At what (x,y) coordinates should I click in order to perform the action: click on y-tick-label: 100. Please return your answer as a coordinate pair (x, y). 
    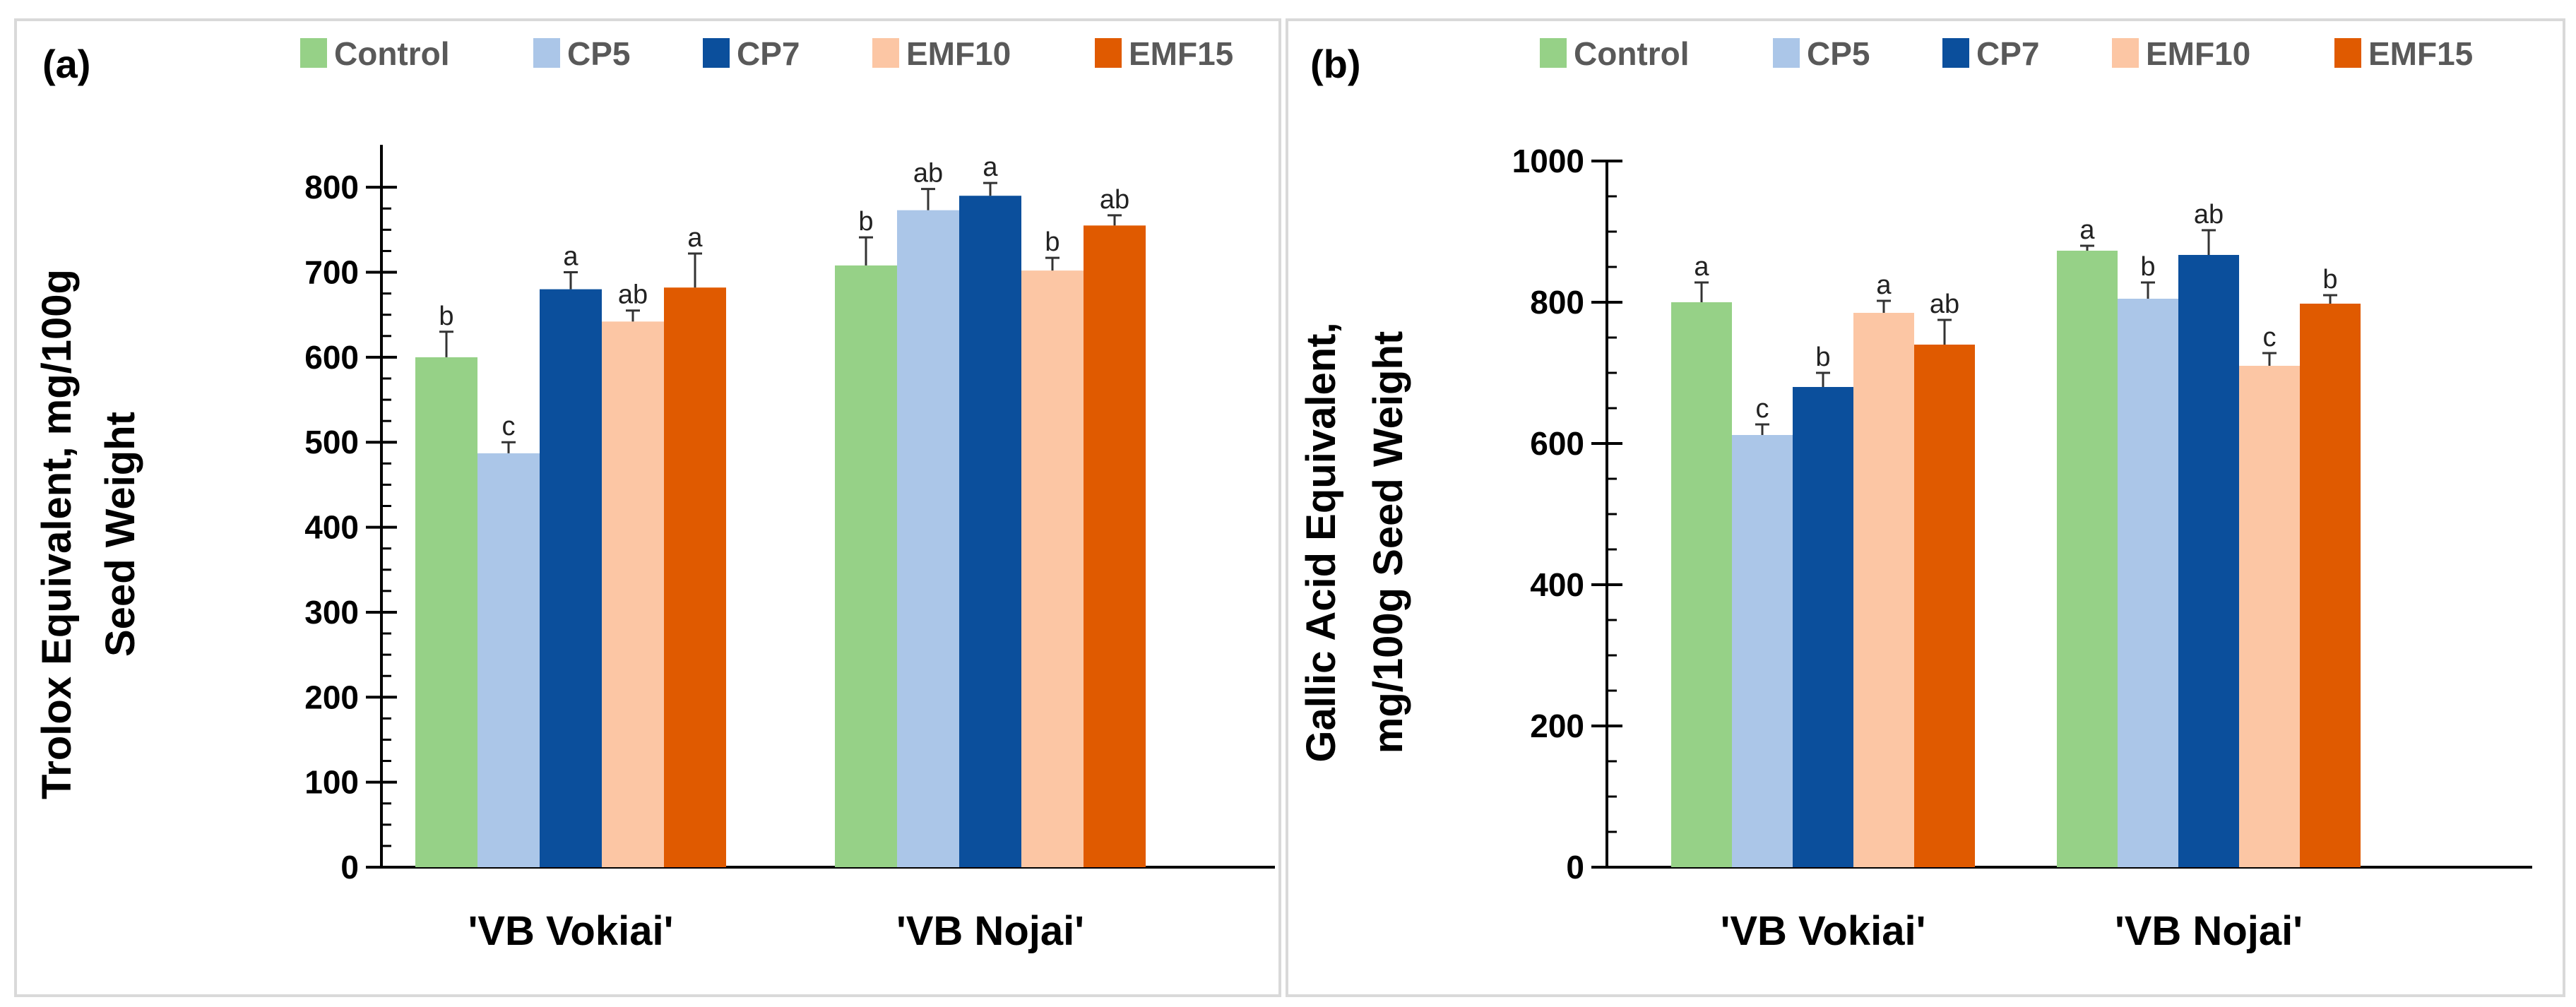
    Looking at the image, I should click on (331, 782).